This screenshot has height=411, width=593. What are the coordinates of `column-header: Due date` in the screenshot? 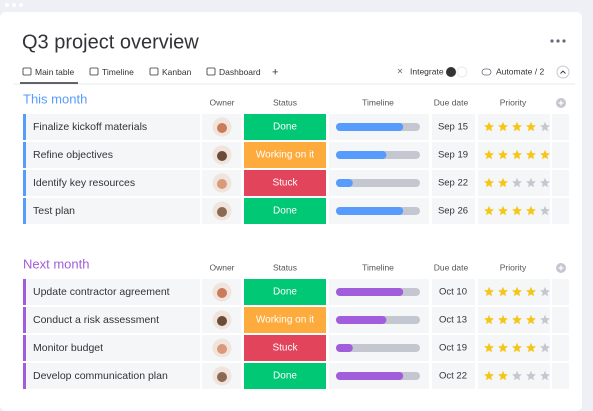 It's located at (451, 102).